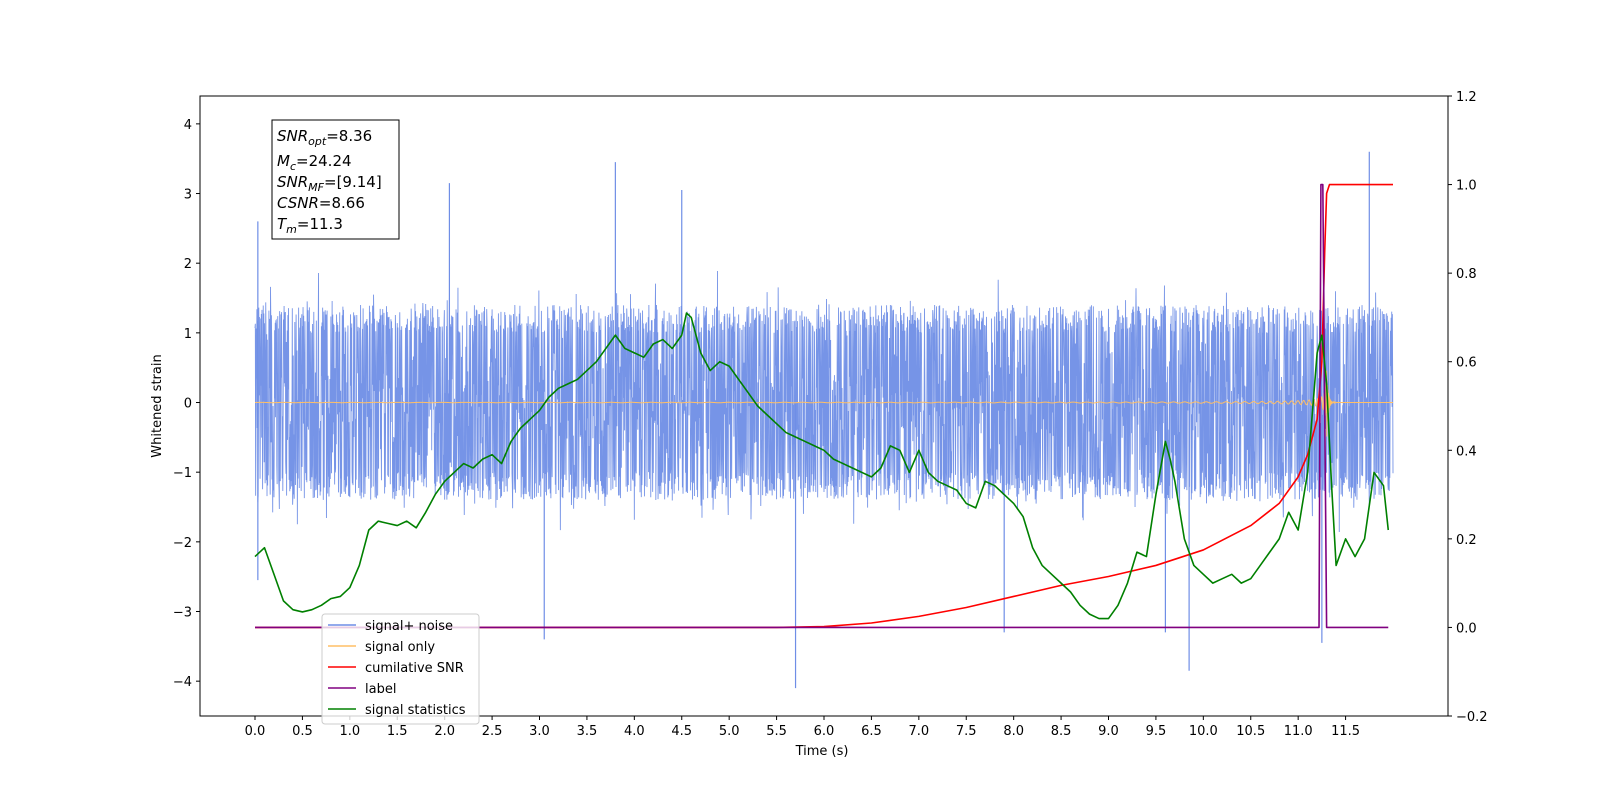 Image resolution: width=1600 pixels, height=800 pixels. What do you see at coordinates (182, 682) in the screenshot?
I see `y-left-tick-label: −4` at bounding box center [182, 682].